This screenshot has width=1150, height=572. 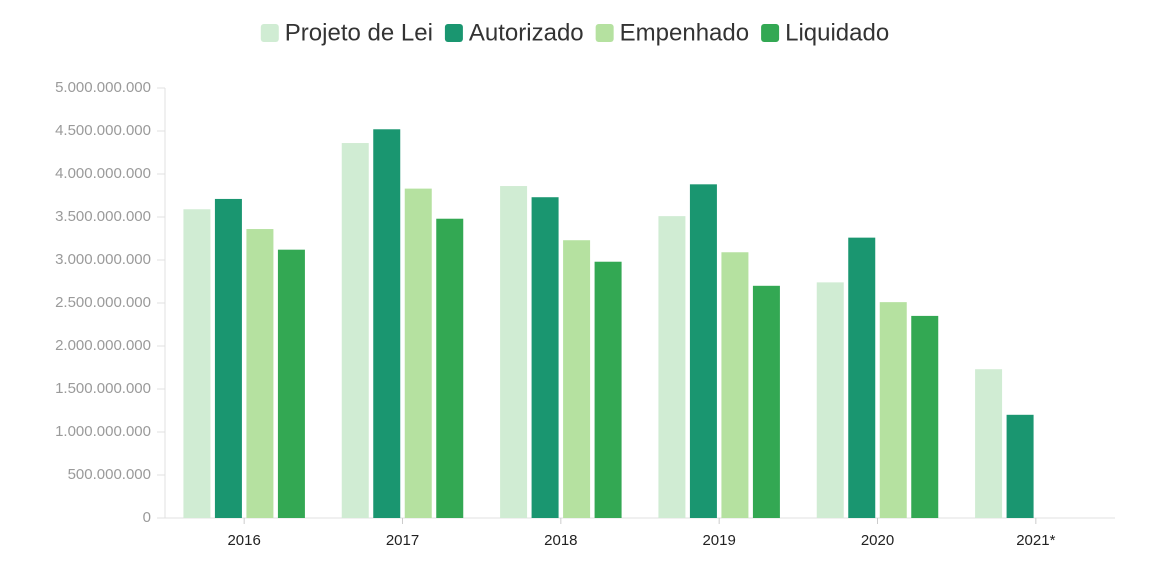 What do you see at coordinates (359, 32) in the screenshot?
I see `legend-label: Projeto de Lei` at bounding box center [359, 32].